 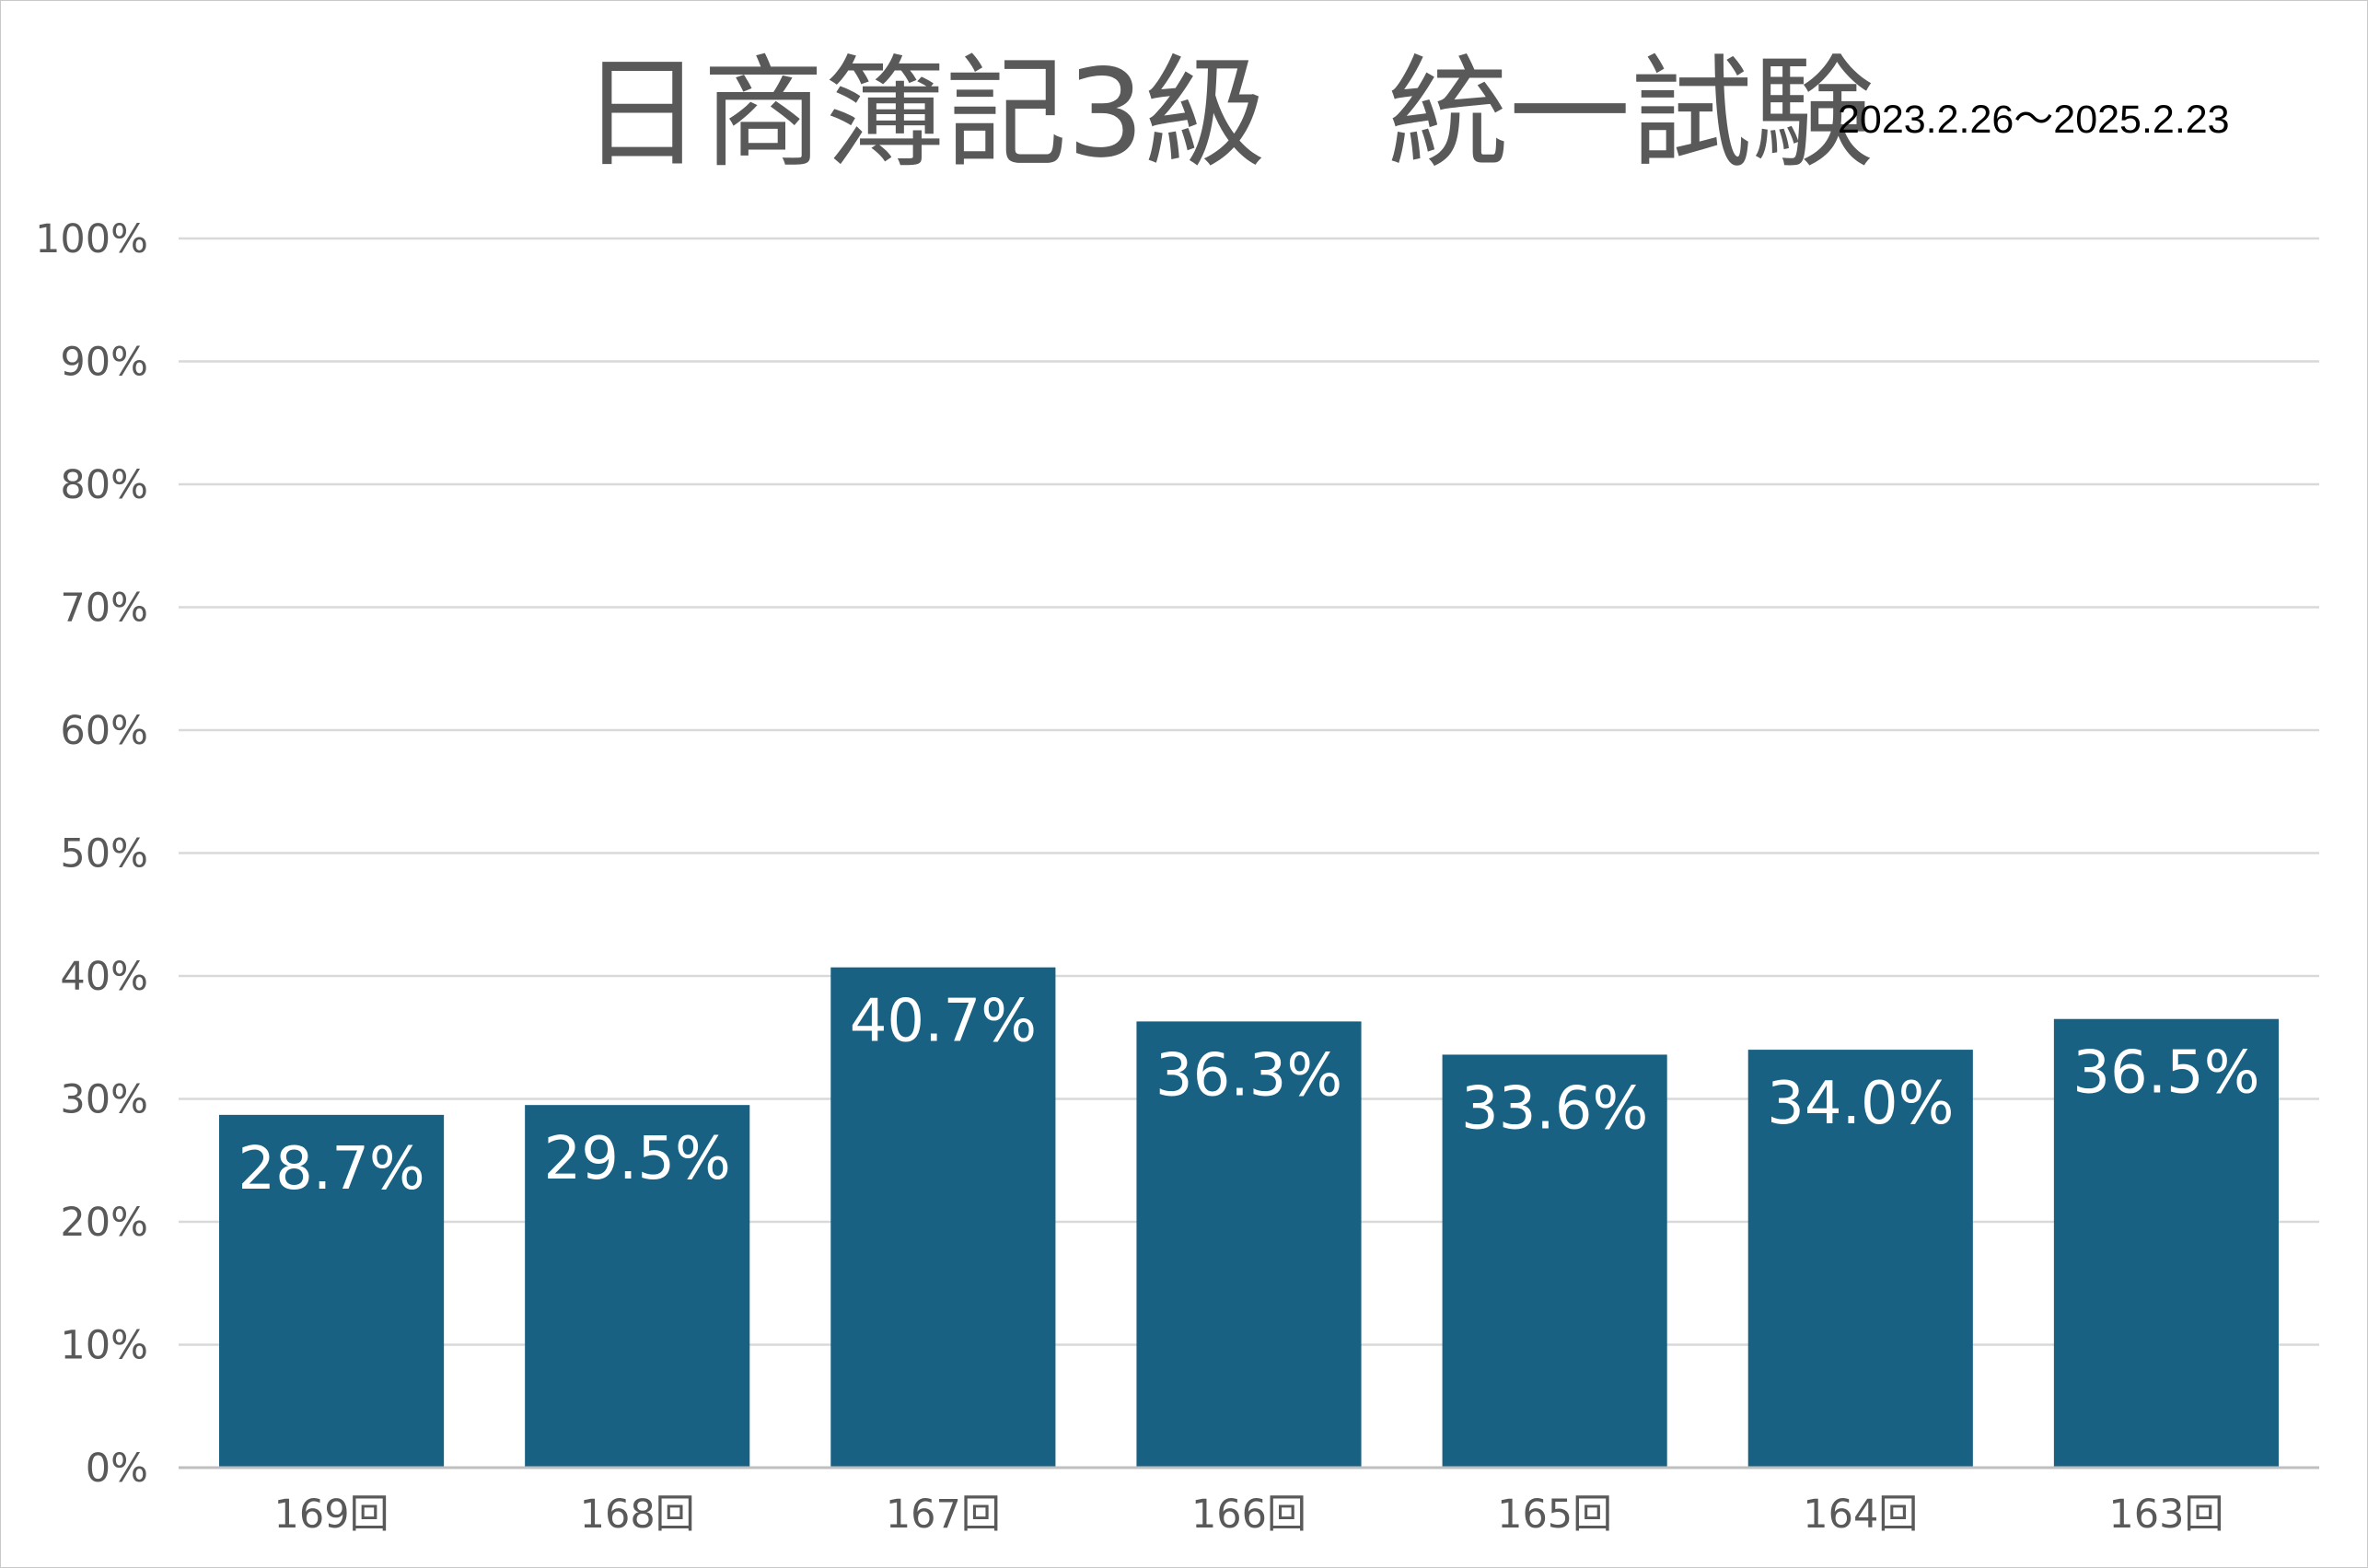 I want to click on x-tick-label: 166回, so click(x=1248, y=1515).